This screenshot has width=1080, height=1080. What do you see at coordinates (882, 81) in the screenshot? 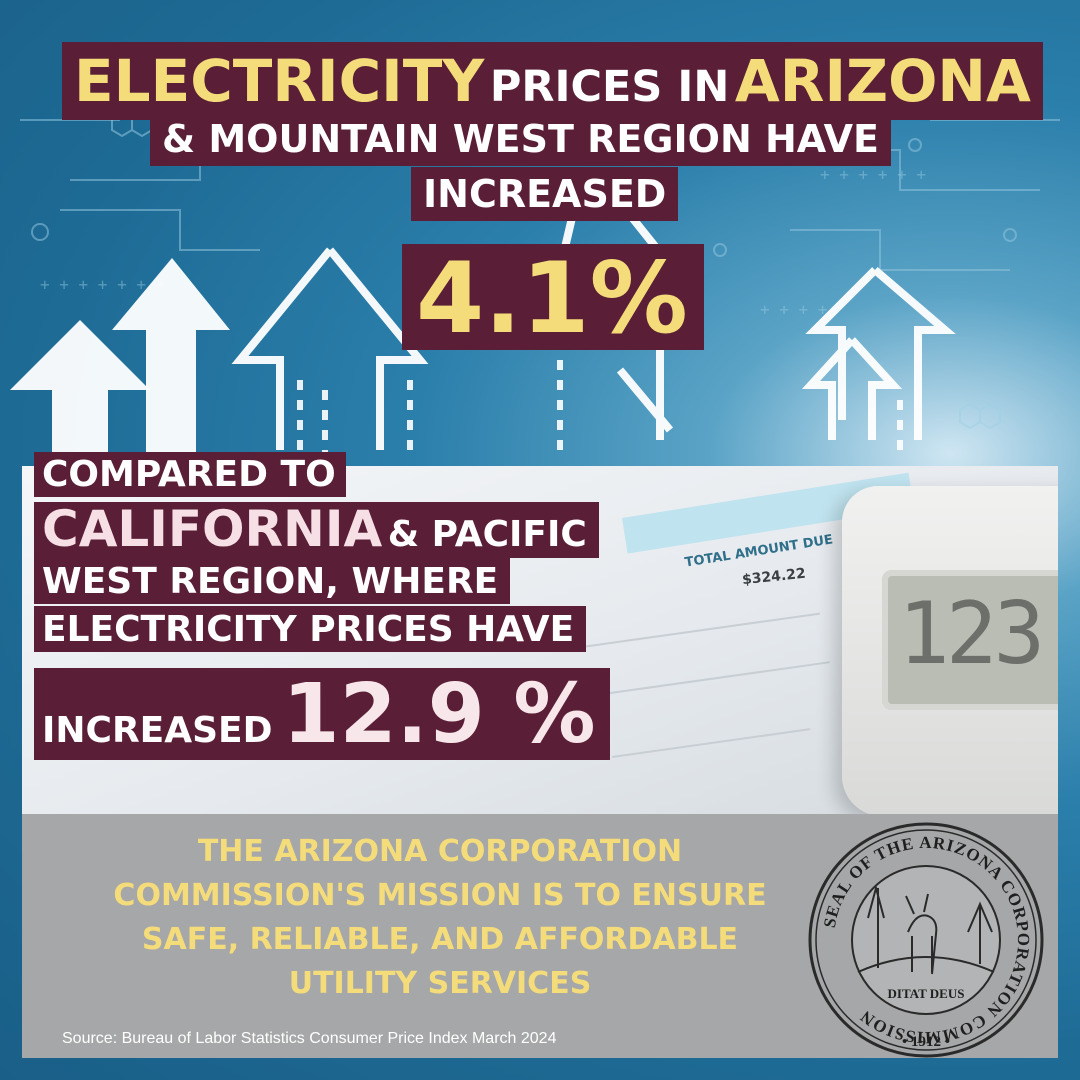
I see `headline-word-arizona: ARIZONA` at bounding box center [882, 81].